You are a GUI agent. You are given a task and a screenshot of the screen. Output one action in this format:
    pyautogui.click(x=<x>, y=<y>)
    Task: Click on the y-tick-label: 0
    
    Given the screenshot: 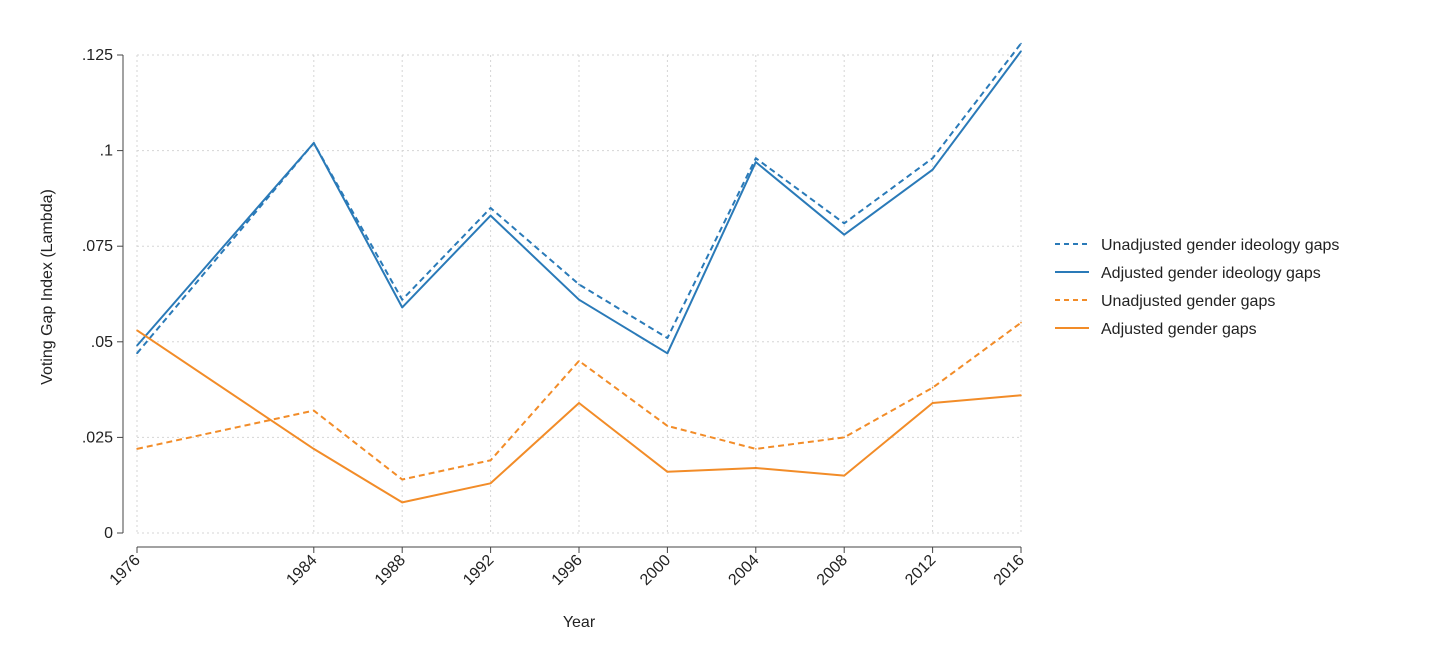 What is the action you would take?
    pyautogui.click(x=108, y=533)
    